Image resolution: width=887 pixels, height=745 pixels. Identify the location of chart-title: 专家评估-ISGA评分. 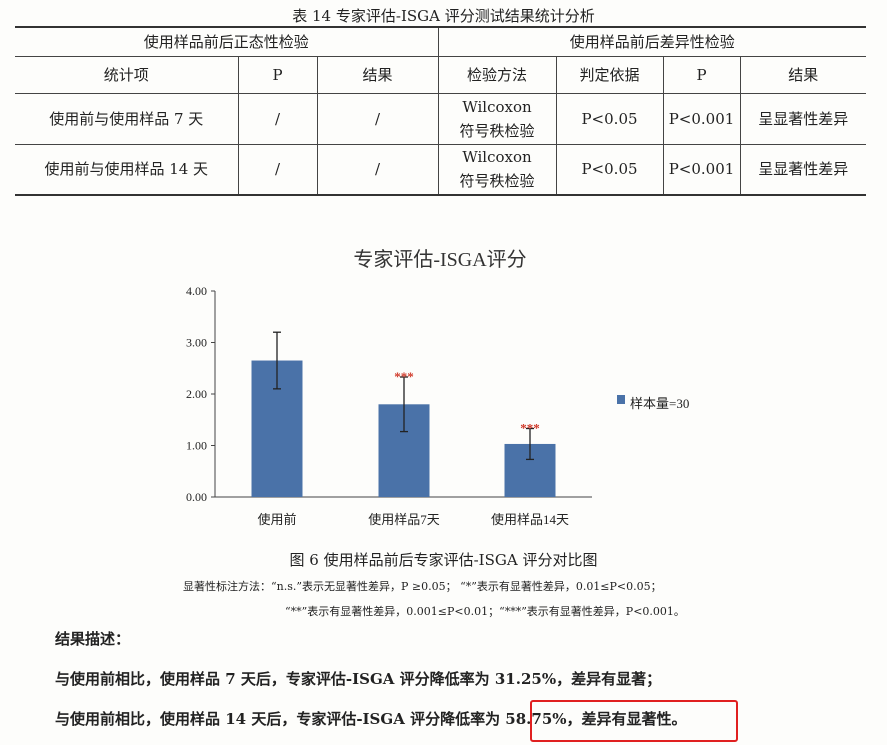
(439, 259).